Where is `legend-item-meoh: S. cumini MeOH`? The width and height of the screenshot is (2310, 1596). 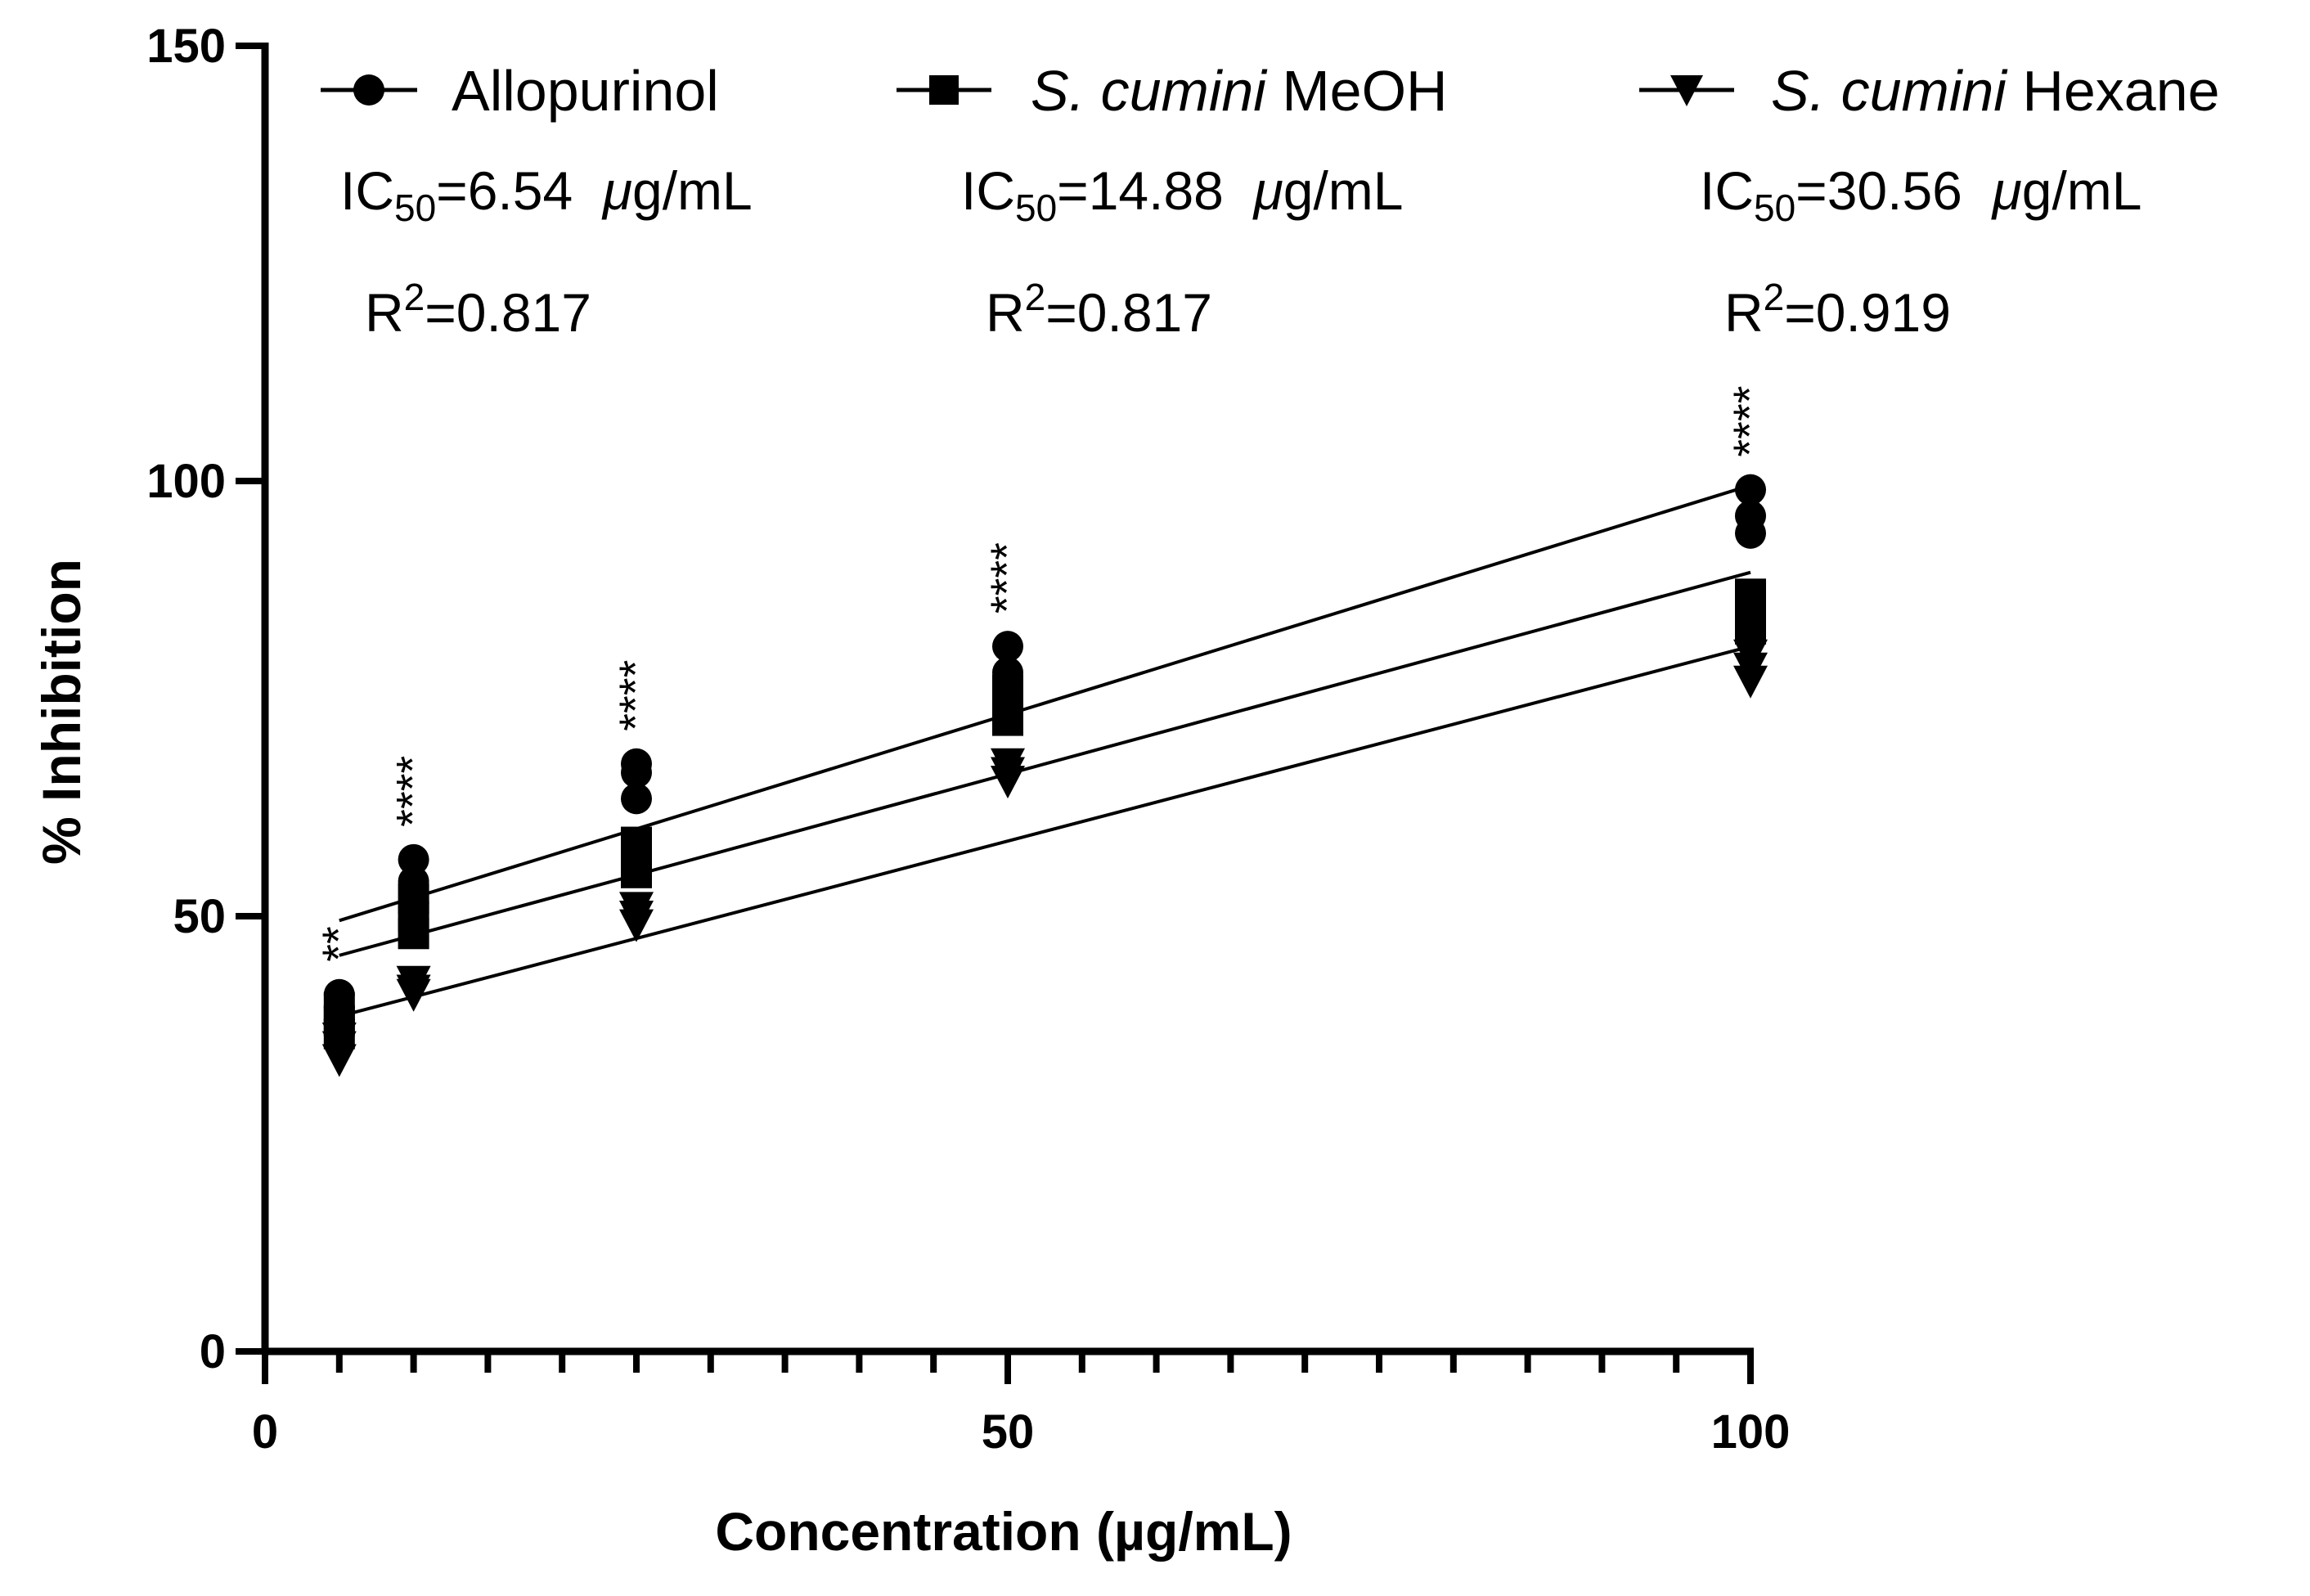 legend-item-meoh: S. cumini MeOH is located at coordinates (1172, 91).